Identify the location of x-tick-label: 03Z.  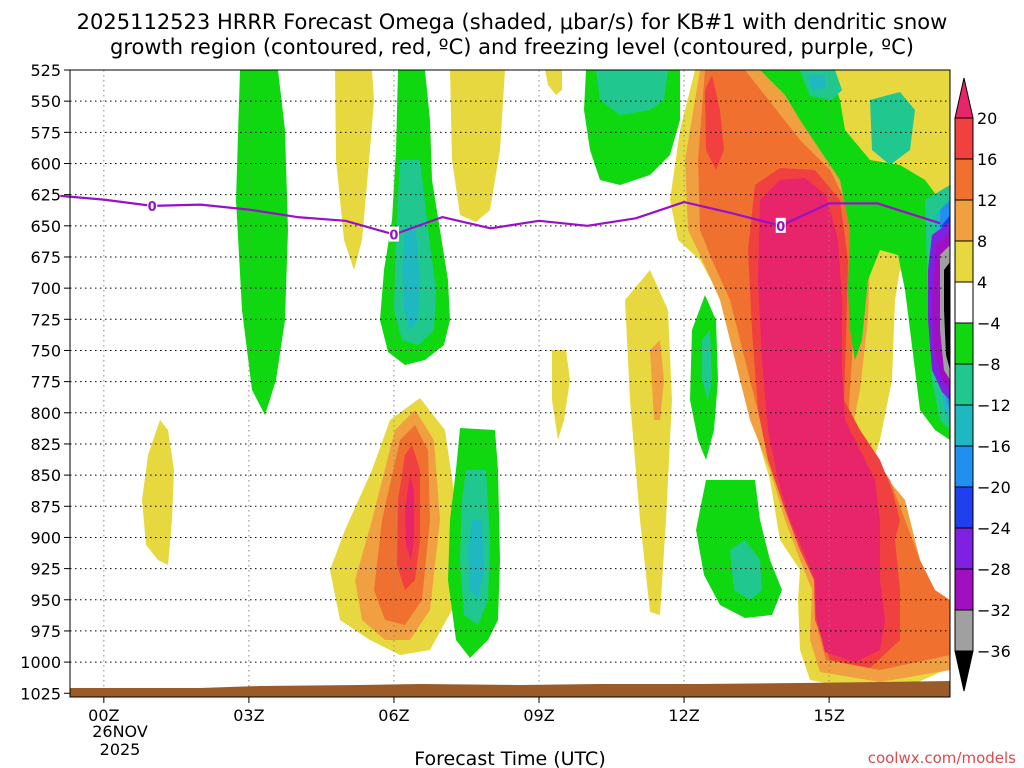
(248, 715).